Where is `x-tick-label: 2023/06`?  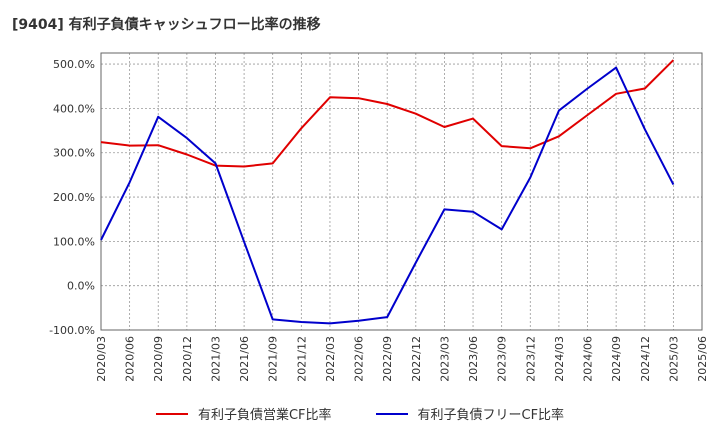
x-tick-label: 2023/06 is located at coordinates (473, 359).